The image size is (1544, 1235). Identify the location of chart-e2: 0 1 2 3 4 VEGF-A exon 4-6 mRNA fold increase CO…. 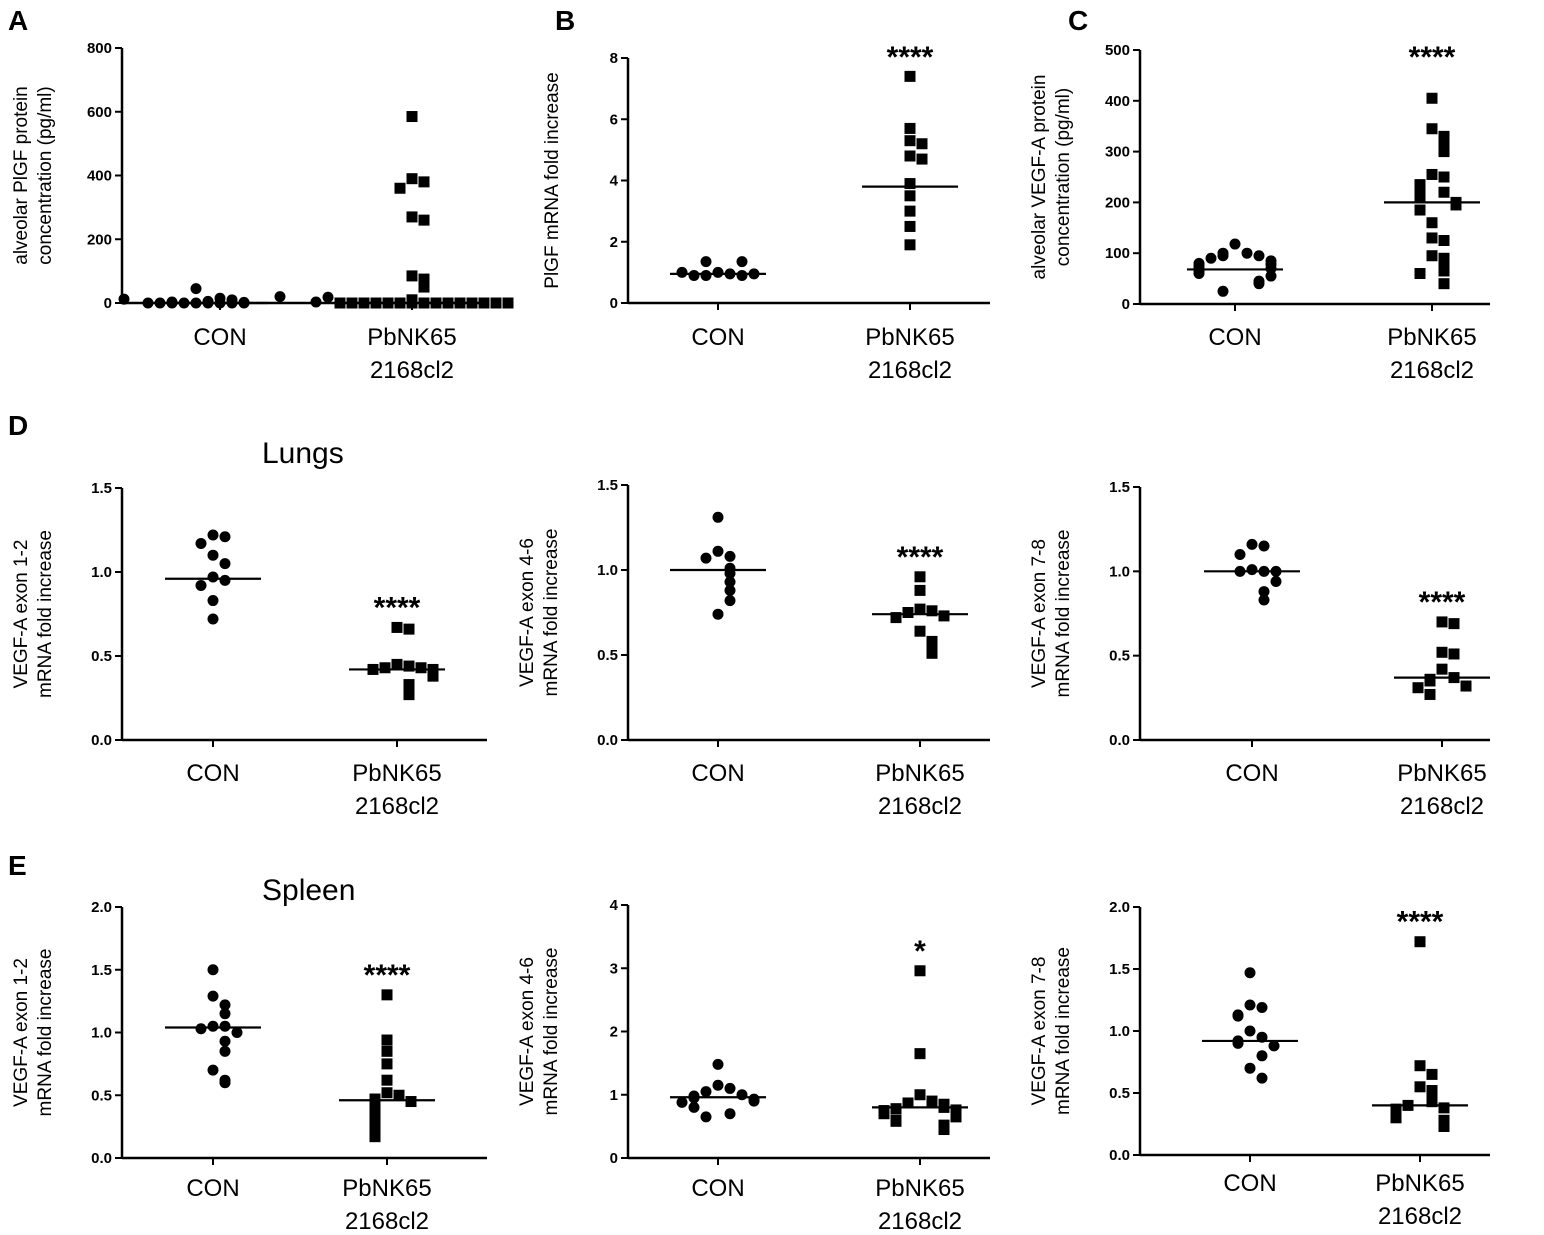
(753, 1066).